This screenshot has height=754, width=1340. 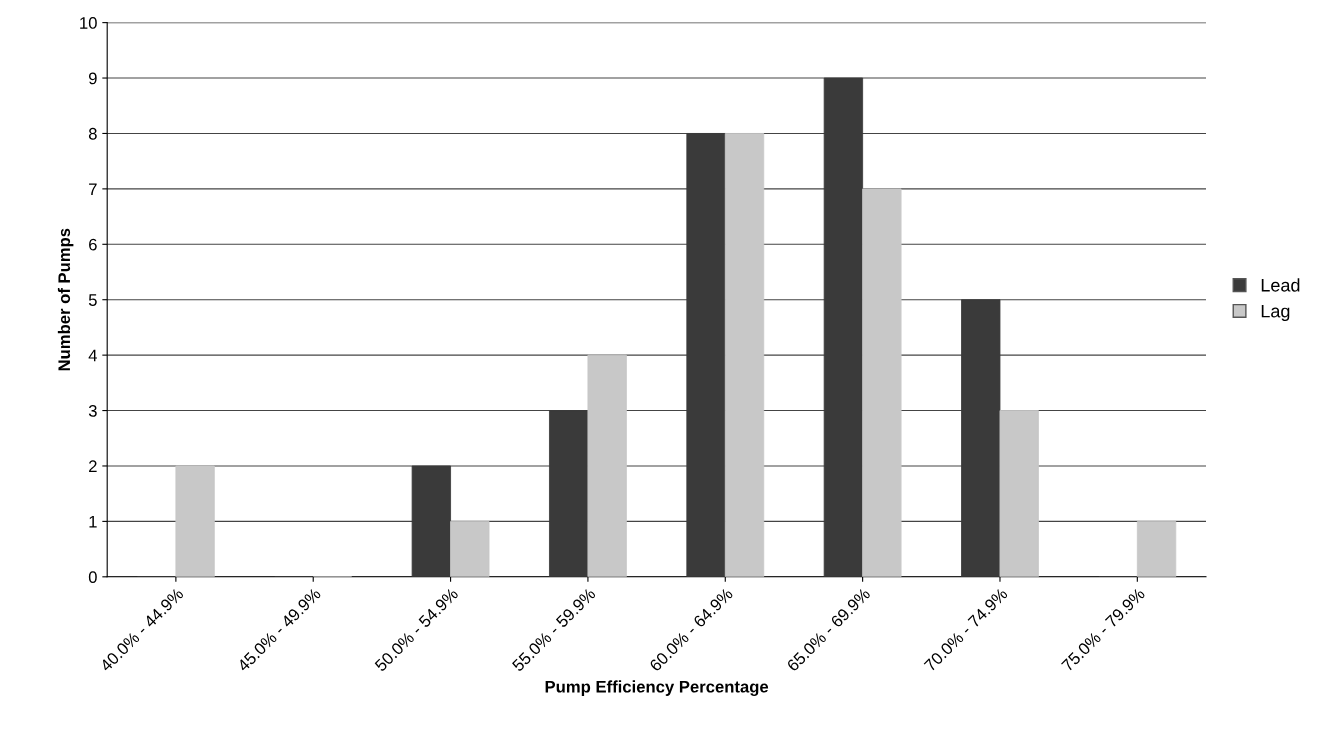 I want to click on legend-label: Lead, so click(x=1280, y=285).